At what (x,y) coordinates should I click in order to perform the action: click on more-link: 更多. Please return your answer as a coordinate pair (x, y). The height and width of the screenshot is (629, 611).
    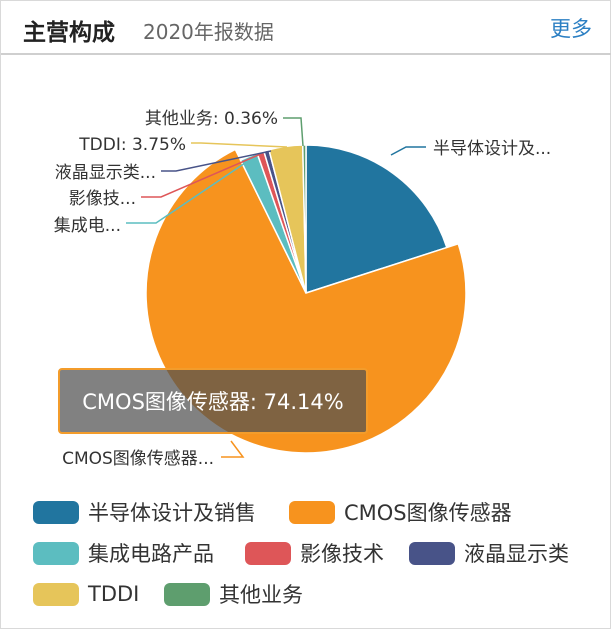
    Looking at the image, I should click on (571, 29).